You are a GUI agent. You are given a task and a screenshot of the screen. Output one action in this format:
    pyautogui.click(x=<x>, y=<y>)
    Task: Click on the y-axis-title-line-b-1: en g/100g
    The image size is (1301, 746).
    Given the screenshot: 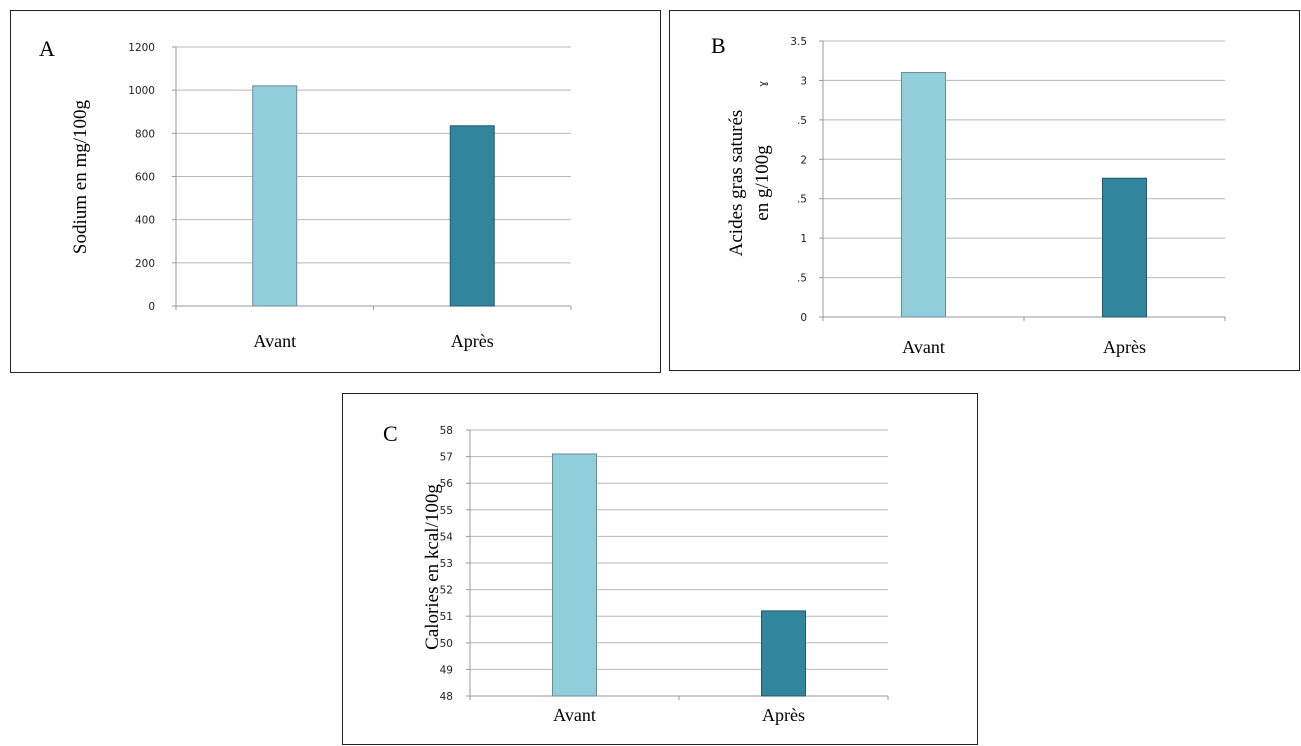 What is the action you would take?
    pyautogui.click(x=762, y=183)
    